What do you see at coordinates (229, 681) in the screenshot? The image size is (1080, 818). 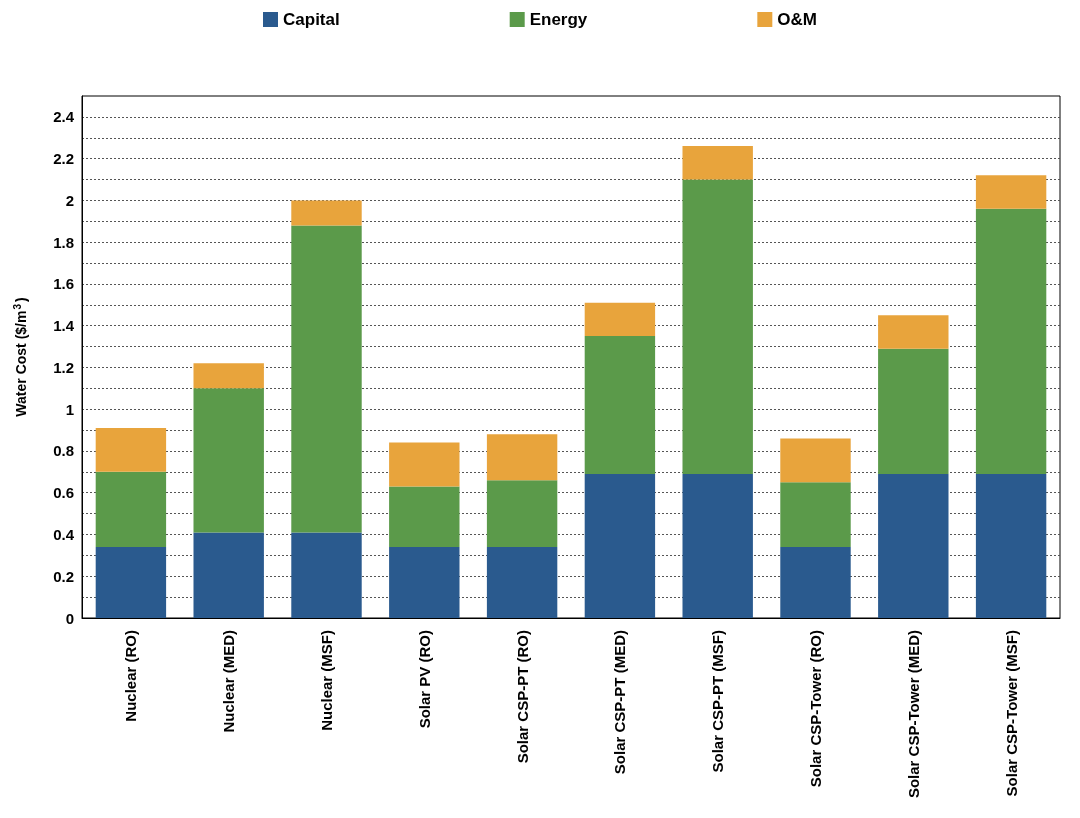 I see `x-tick-label: Nuclear (MED)` at bounding box center [229, 681].